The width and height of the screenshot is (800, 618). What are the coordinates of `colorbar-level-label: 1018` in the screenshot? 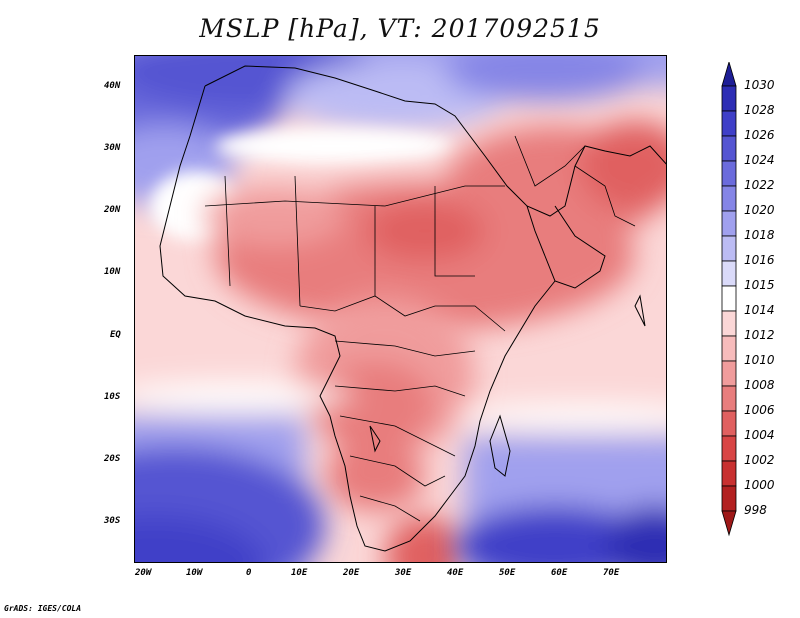 It's located at (759, 235).